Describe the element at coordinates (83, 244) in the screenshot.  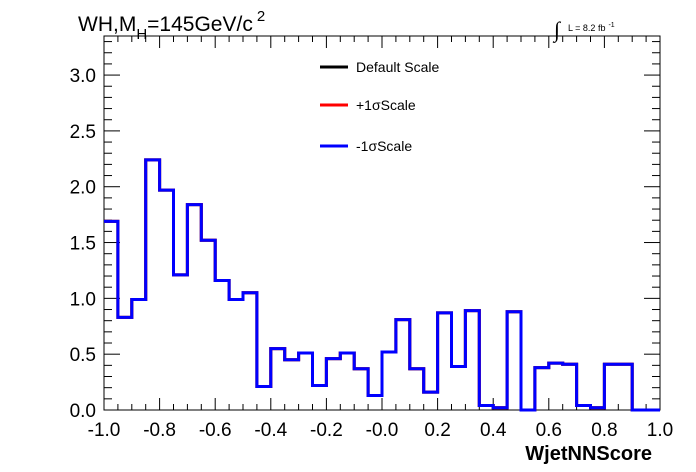
I see `y-tick-label: 1.5` at that location.